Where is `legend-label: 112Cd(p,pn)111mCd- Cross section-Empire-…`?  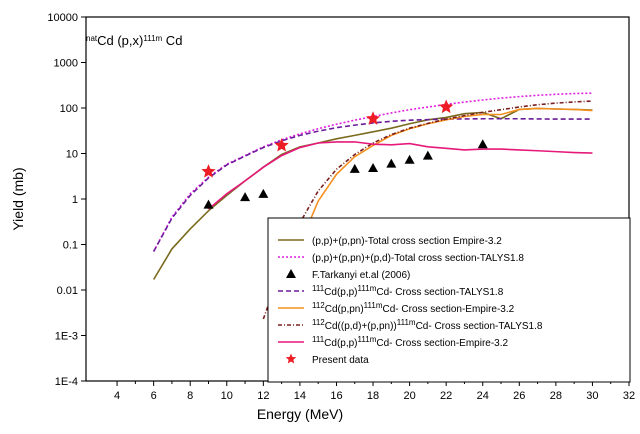
legend-label: 112Cd(p,pn)111mCd- Cross section-Empire-… is located at coordinates (413, 308).